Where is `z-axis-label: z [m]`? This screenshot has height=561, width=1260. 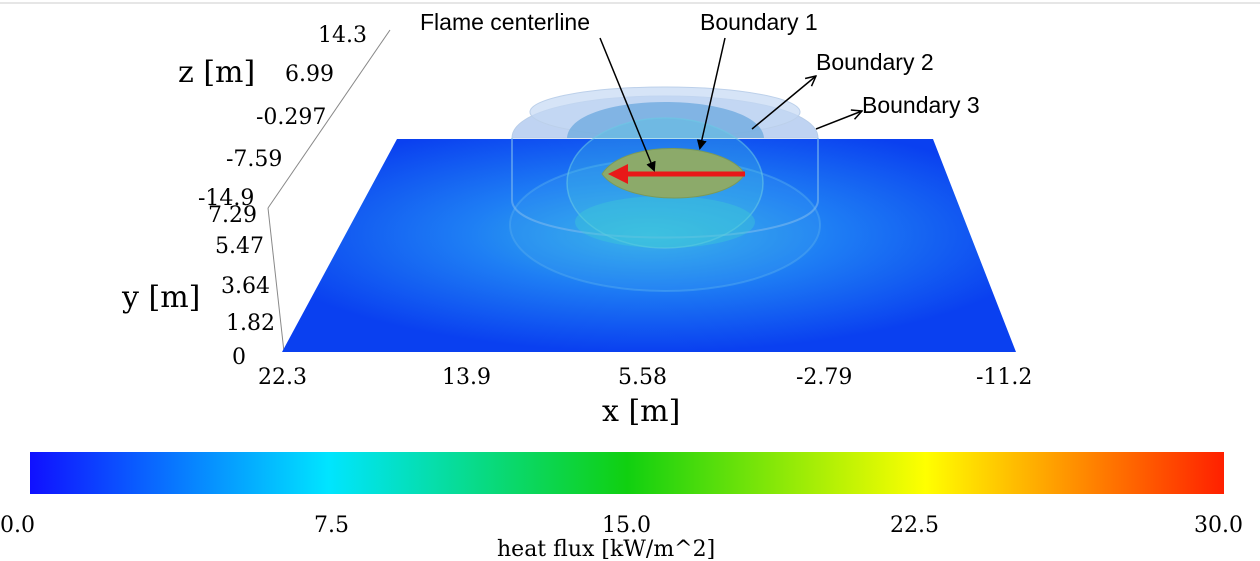 z-axis-label: z [m] is located at coordinates (216, 72).